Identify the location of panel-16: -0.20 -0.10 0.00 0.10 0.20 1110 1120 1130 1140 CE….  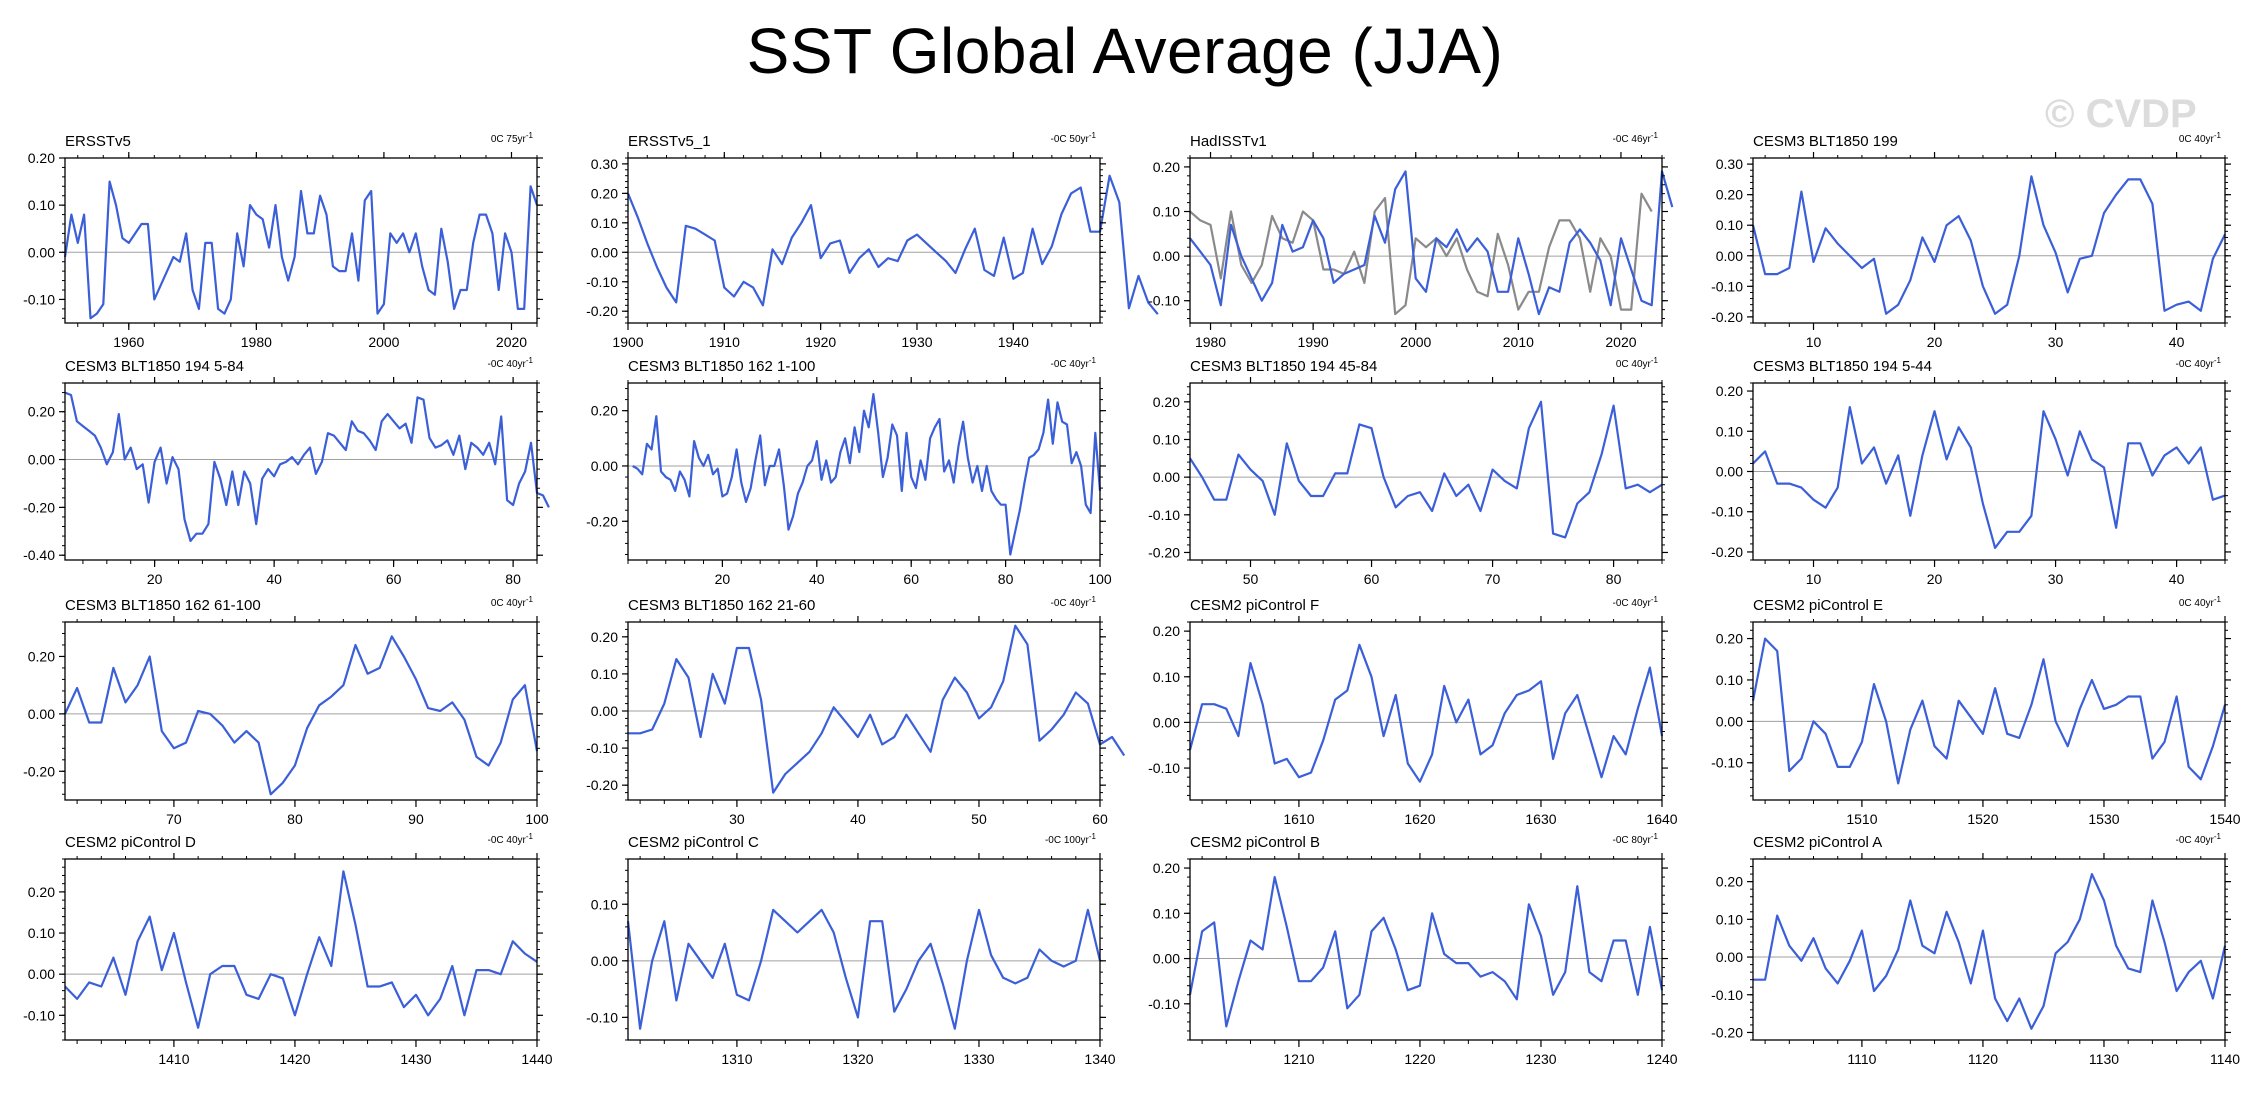
(1975, 949).